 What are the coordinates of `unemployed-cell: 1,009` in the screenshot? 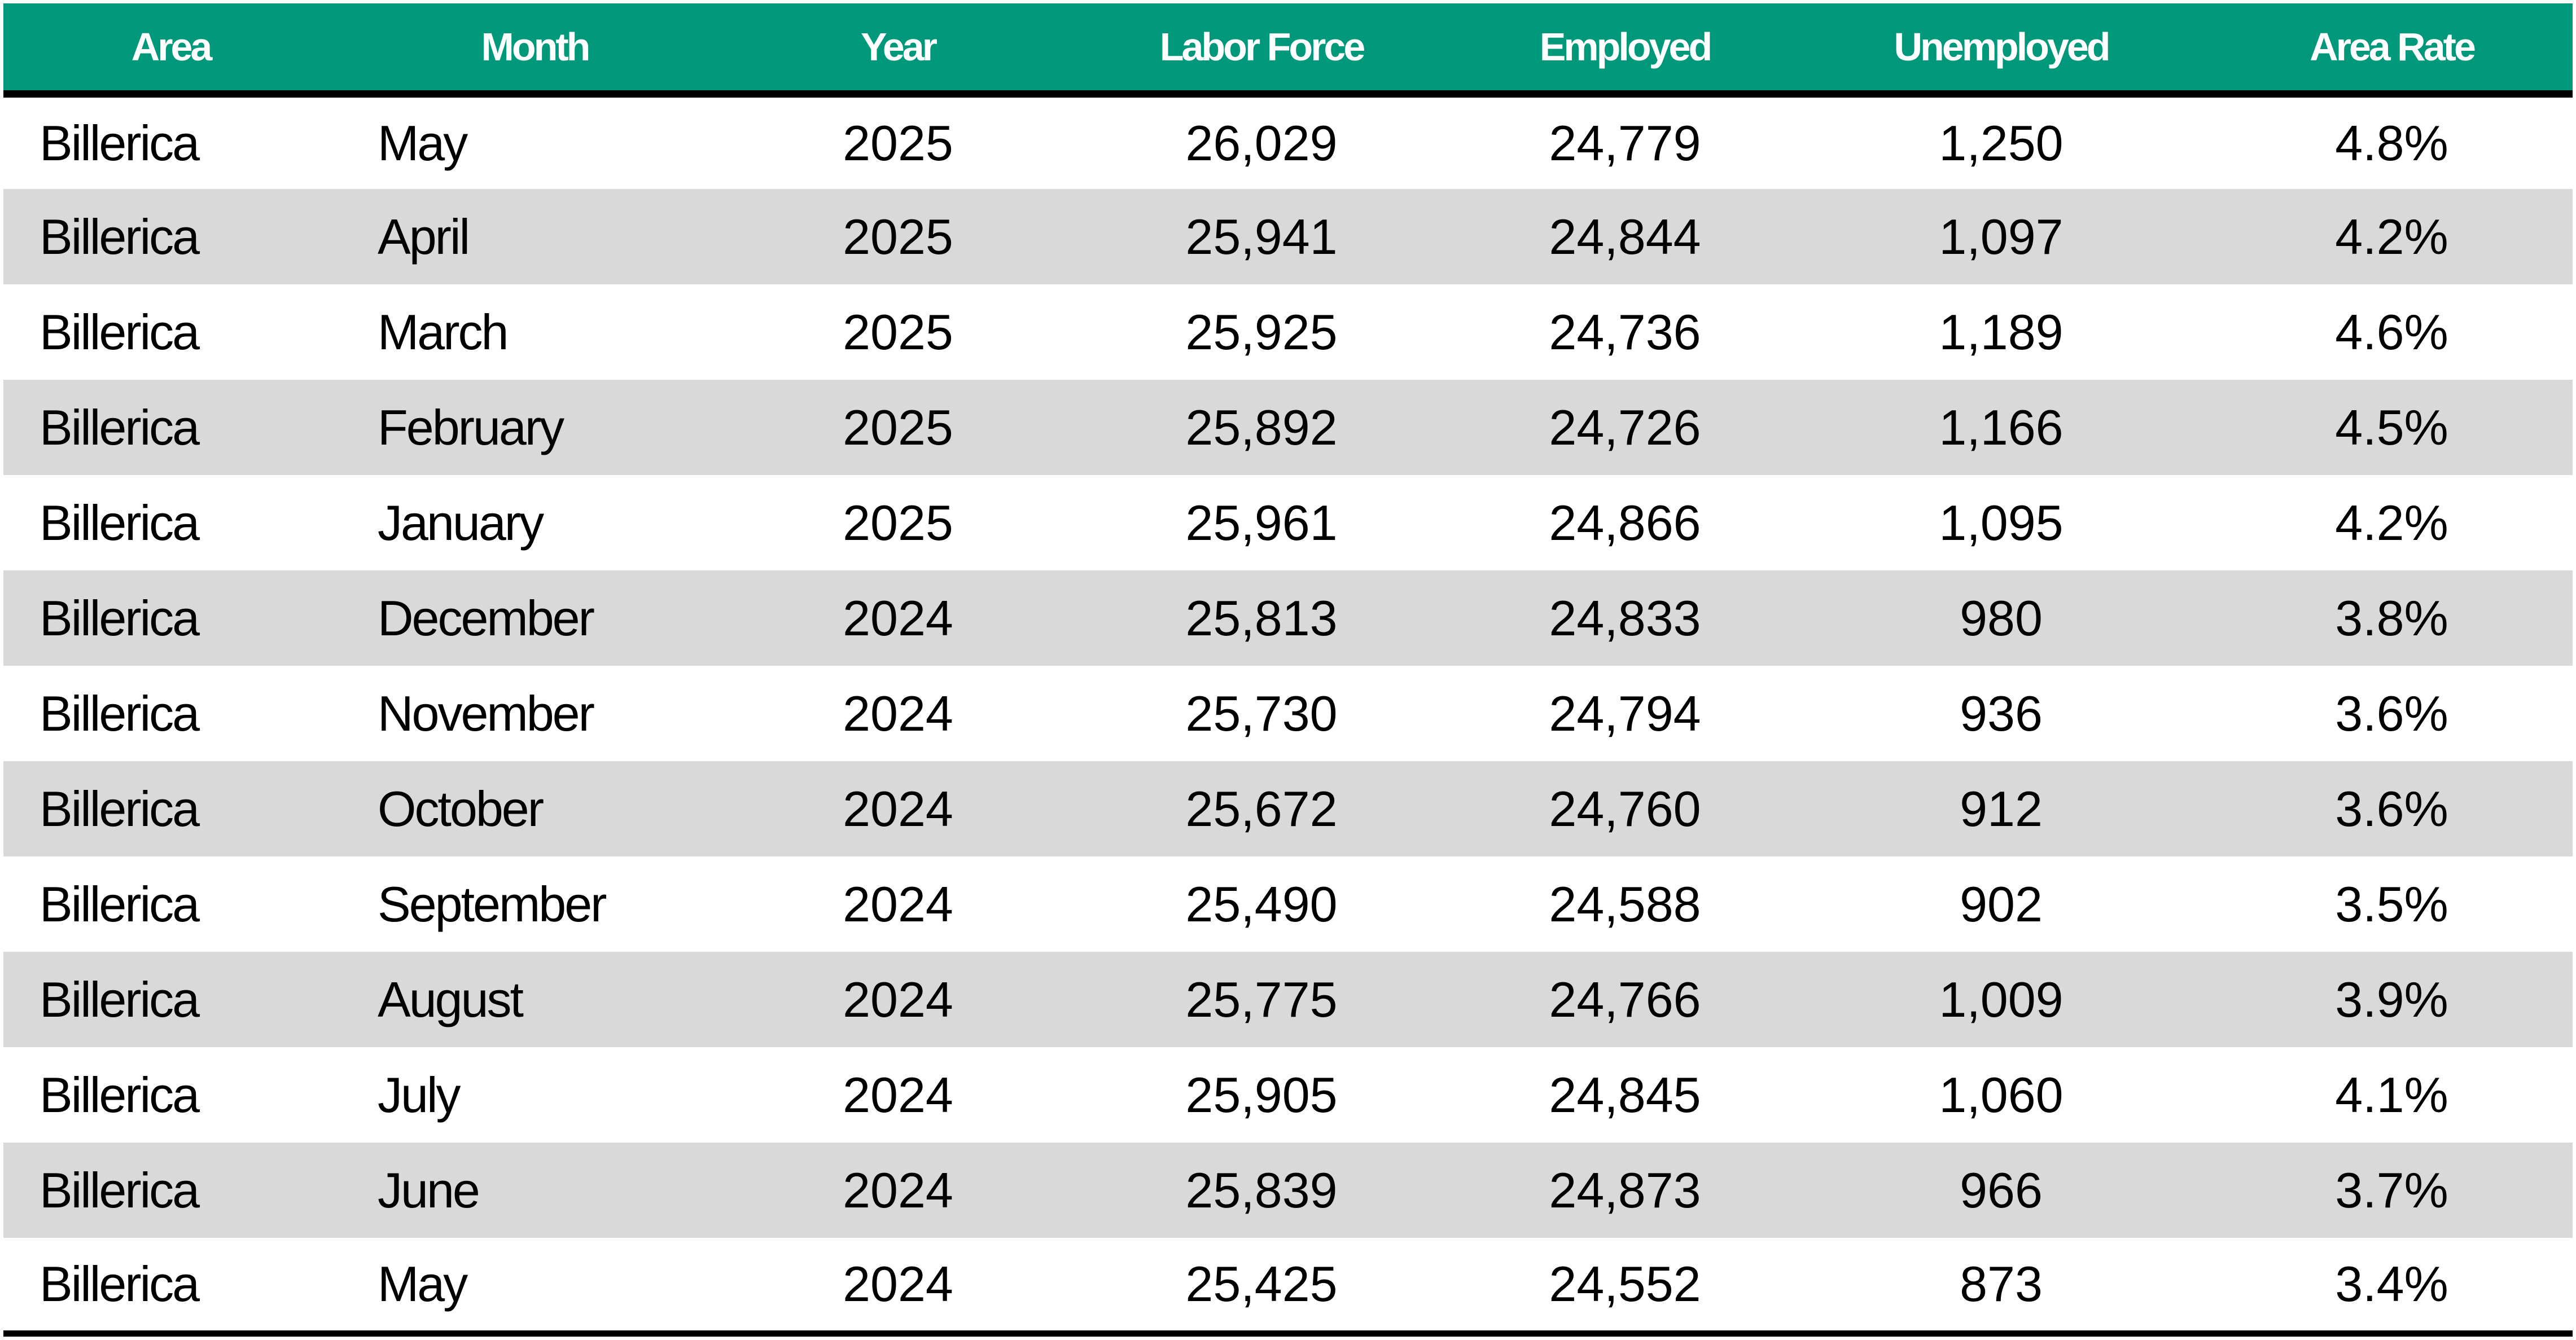 It's located at (2001, 999).